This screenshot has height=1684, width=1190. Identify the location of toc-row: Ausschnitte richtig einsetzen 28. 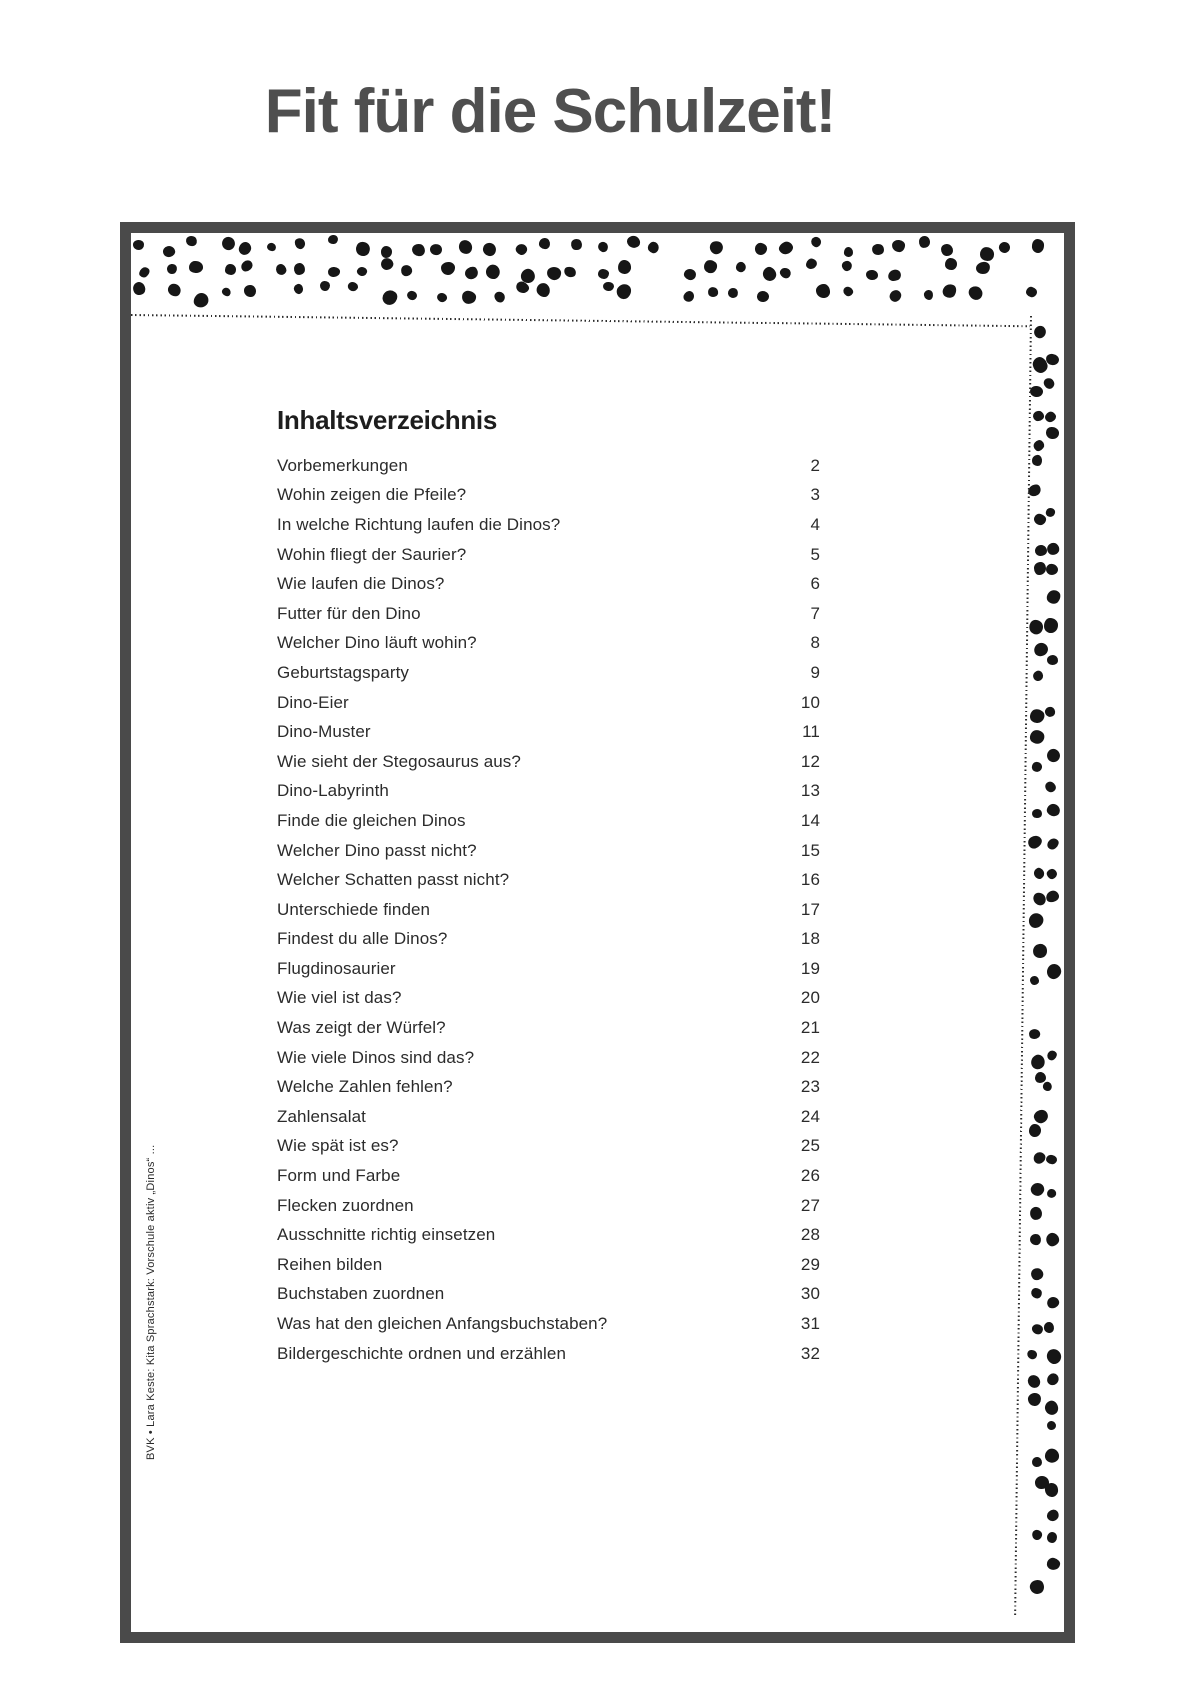
(548, 1235).